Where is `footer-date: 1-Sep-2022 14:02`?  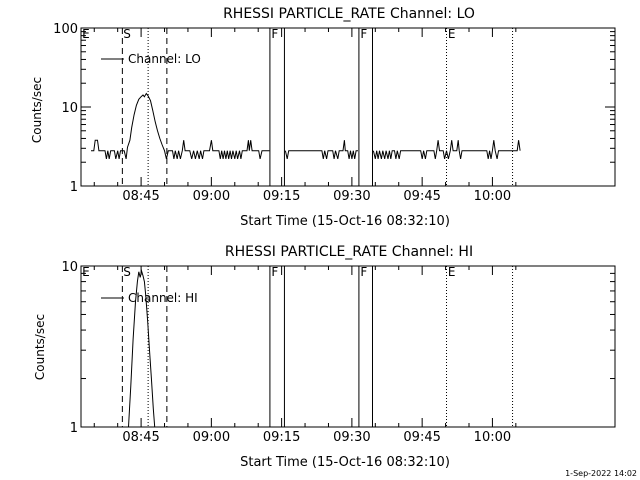 footer-date: 1-Sep-2022 14:02 is located at coordinates (601, 473).